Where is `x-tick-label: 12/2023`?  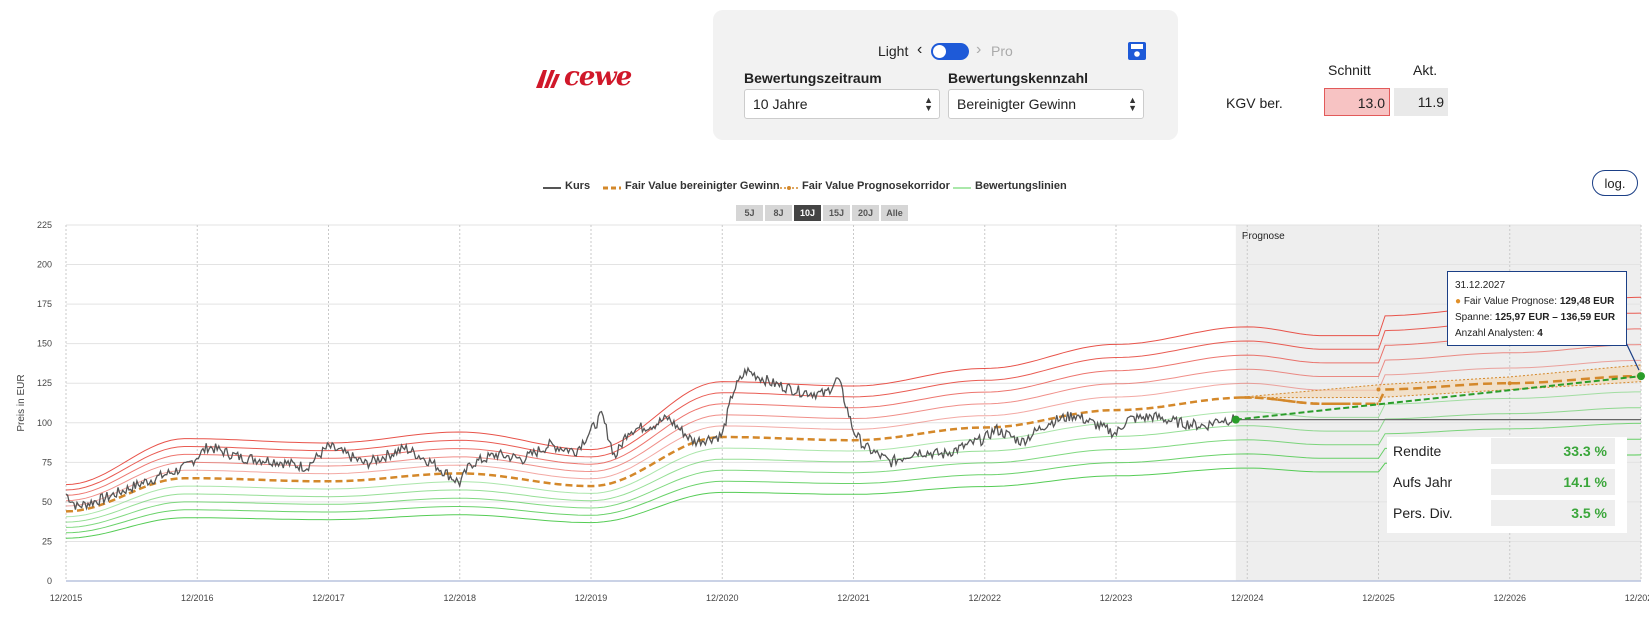 x-tick-label: 12/2023 is located at coordinates (1116, 598).